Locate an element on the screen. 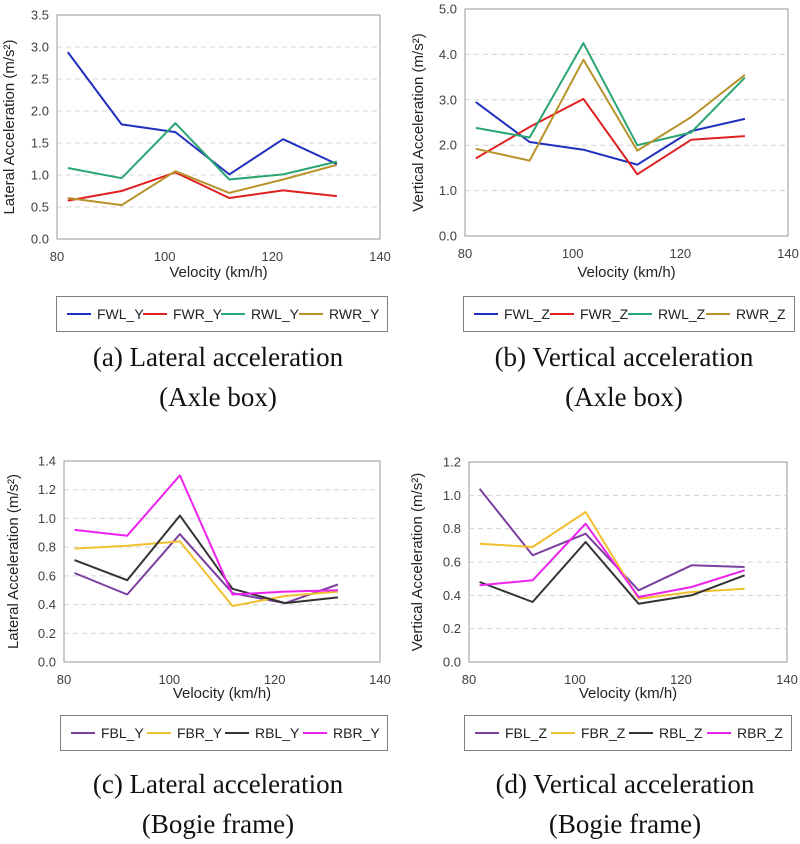 The height and width of the screenshot is (844, 800). legend-item: RBL_Z is located at coordinates (666, 733).